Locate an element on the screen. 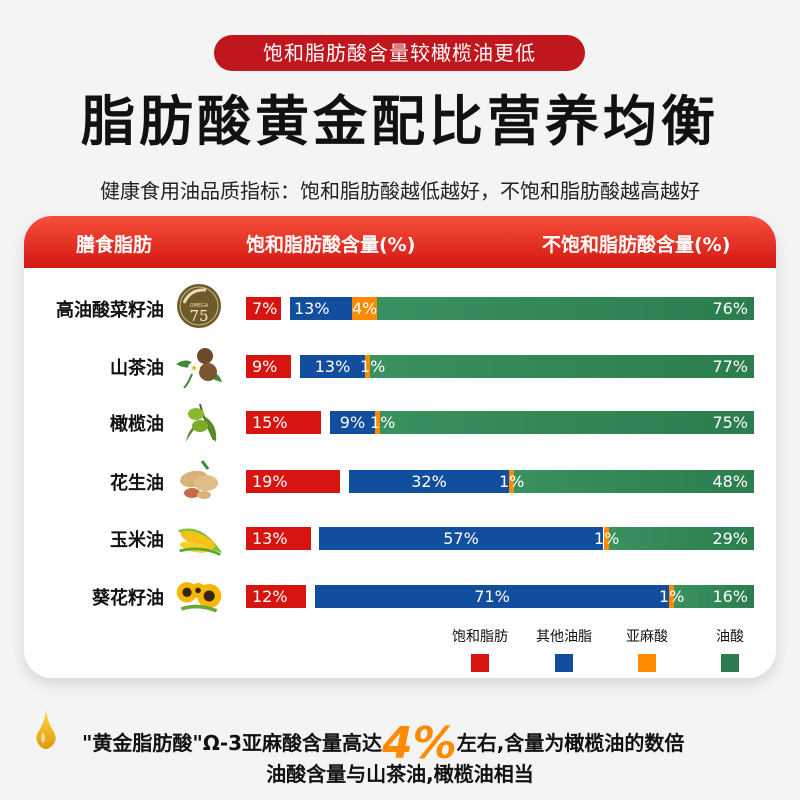 Image resolution: width=800 pixels, height=800 pixels. chart-legend: 饱和脂肪 其他油脂 亚麻酸 油酸 is located at coordinates (400, 651).